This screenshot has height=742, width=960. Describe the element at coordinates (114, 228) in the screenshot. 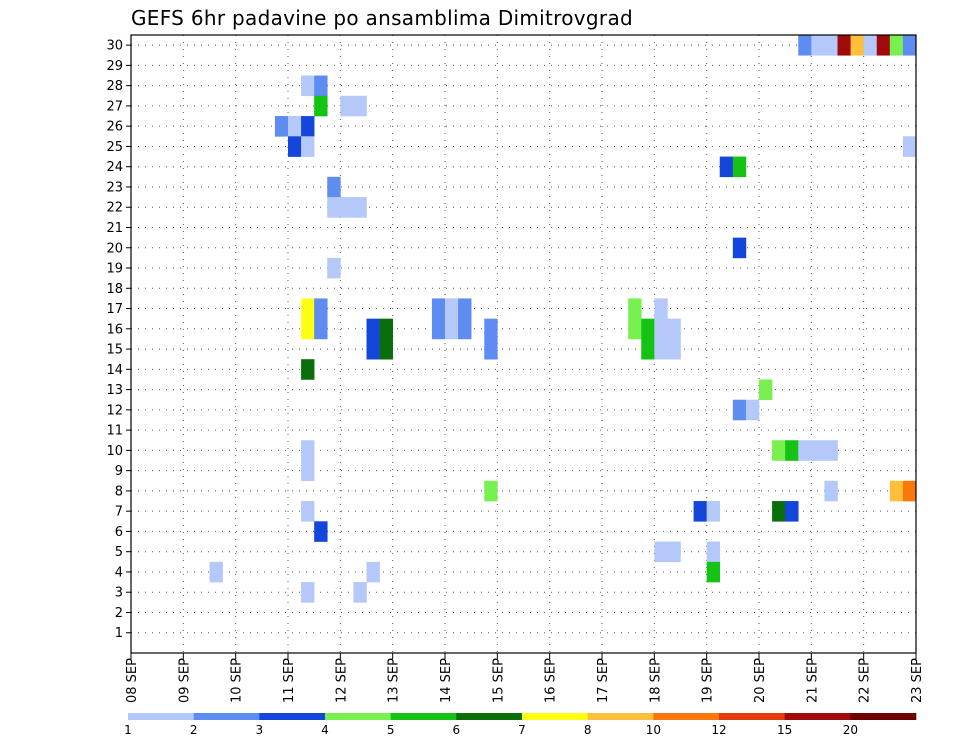

I see `y-tick-label: 21` at that location.